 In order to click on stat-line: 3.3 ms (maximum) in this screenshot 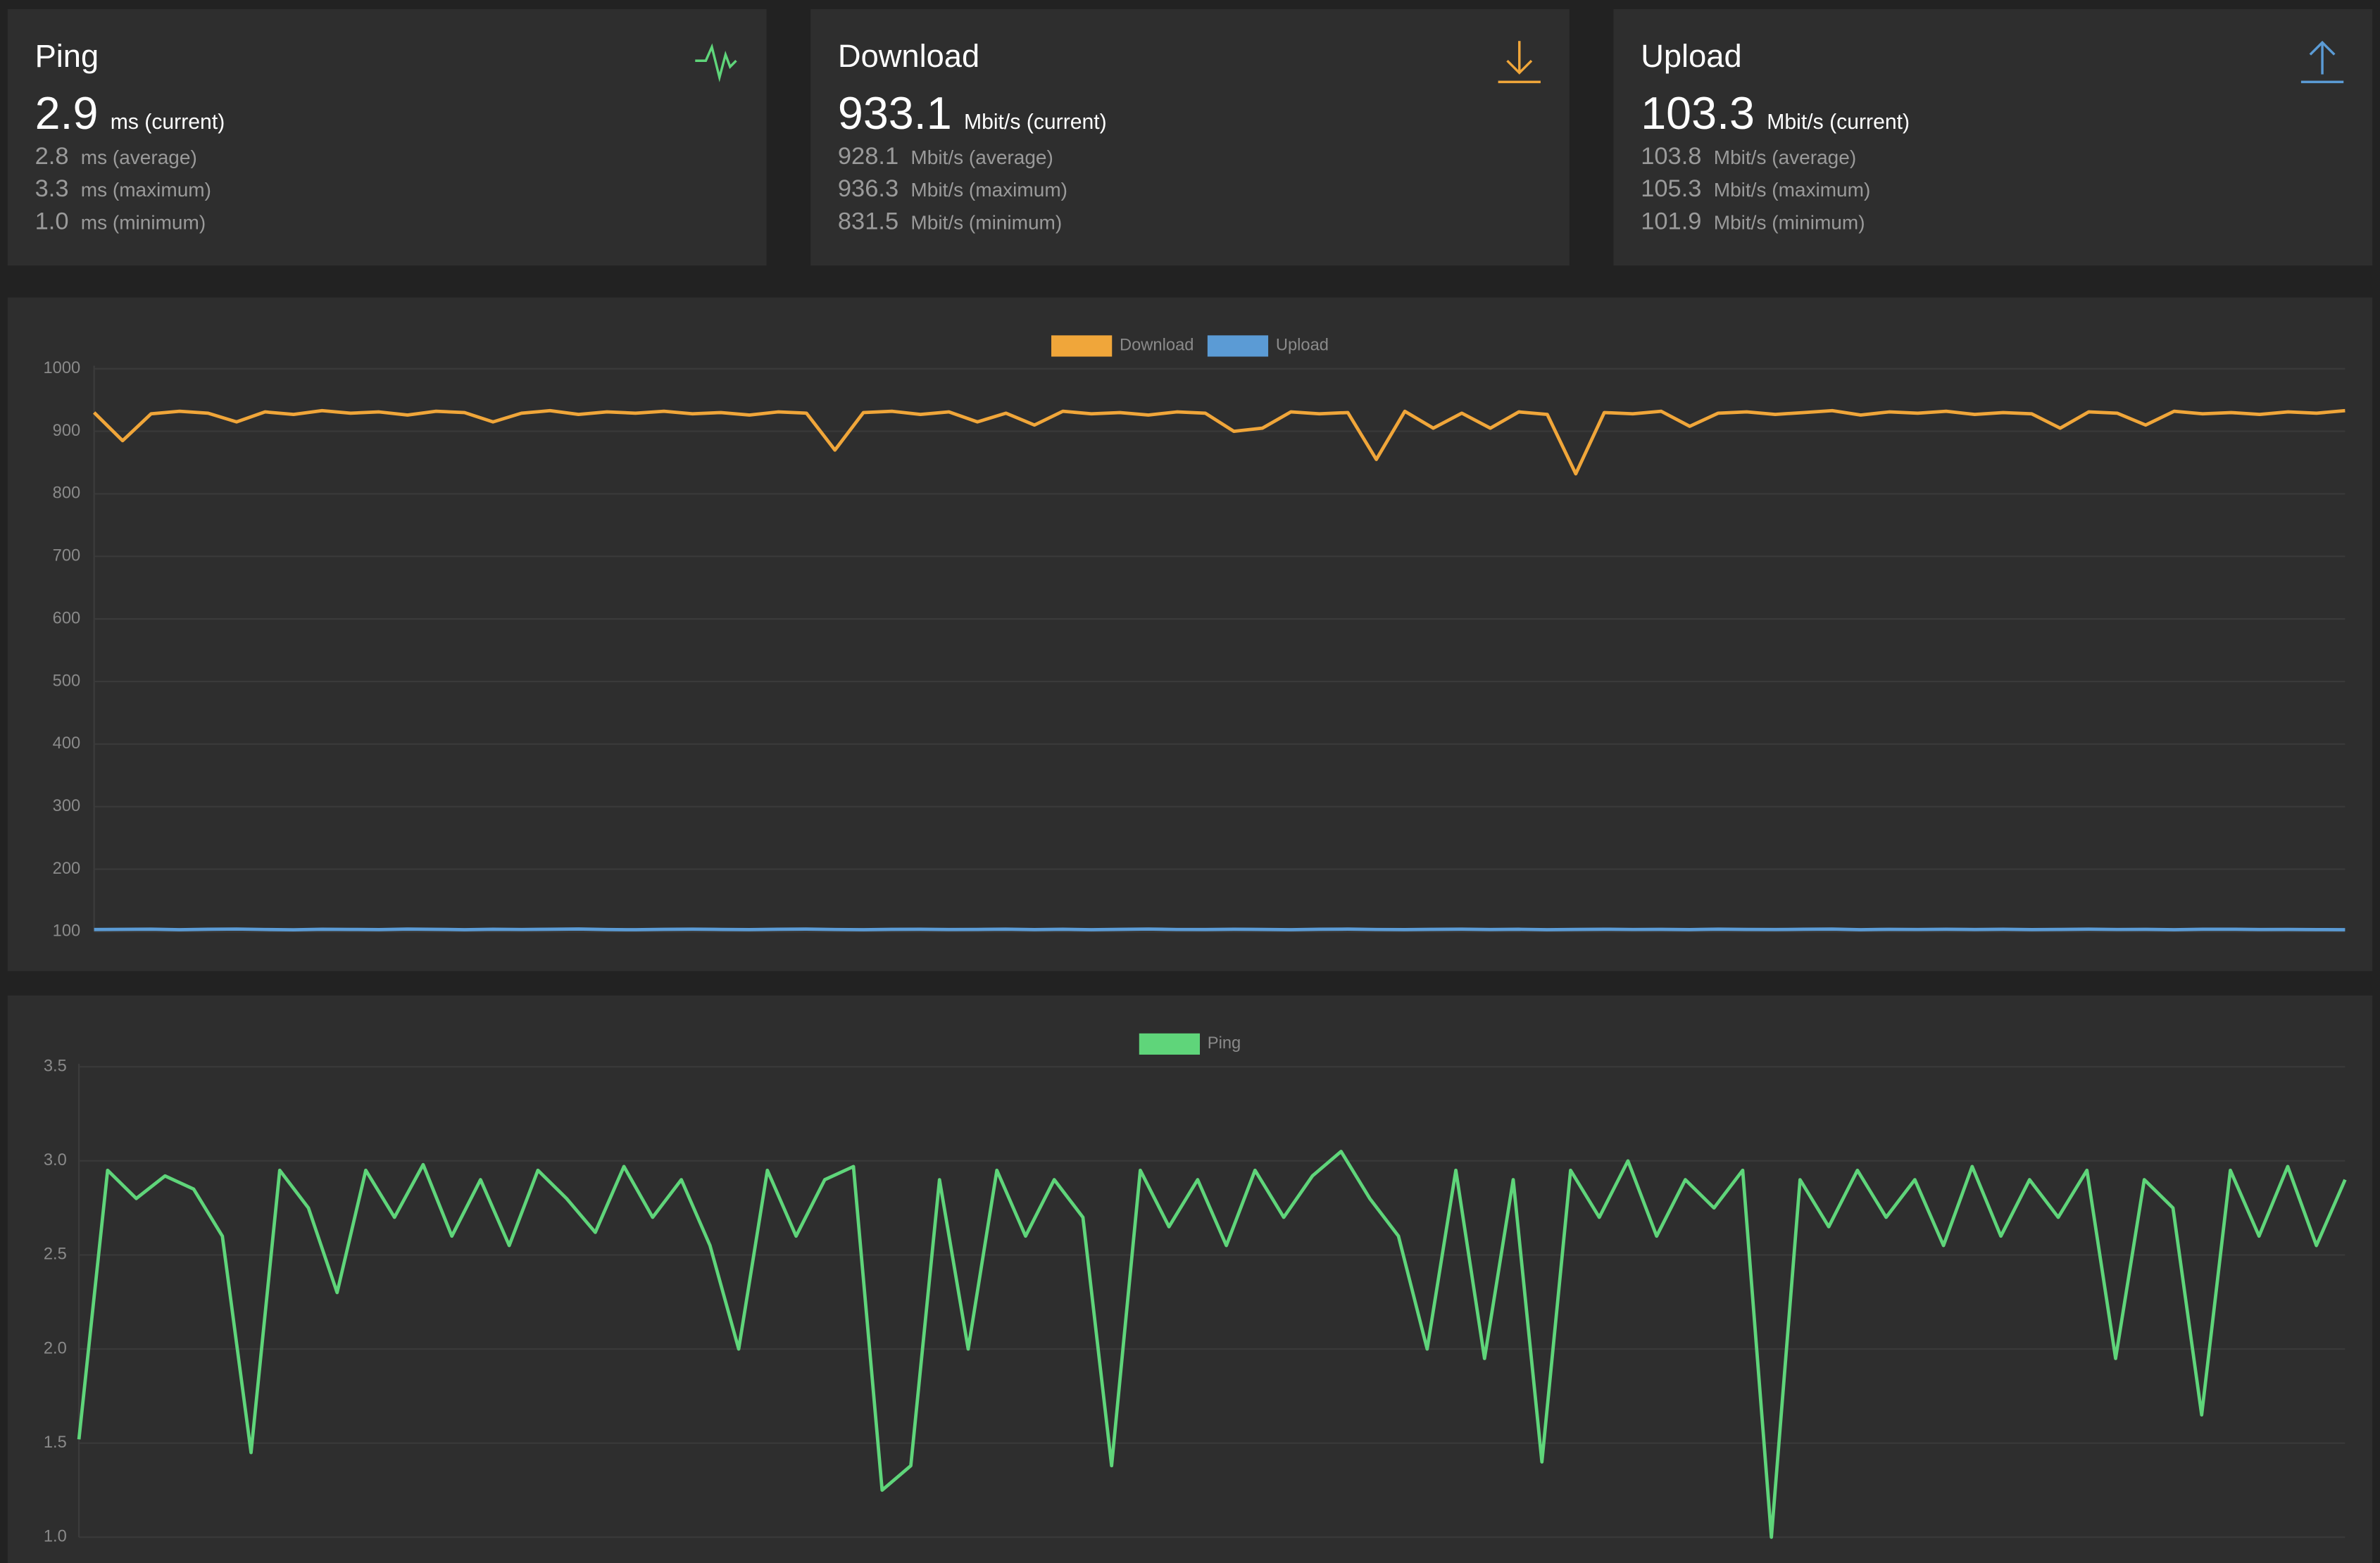, I will do `click(123, 188)`.